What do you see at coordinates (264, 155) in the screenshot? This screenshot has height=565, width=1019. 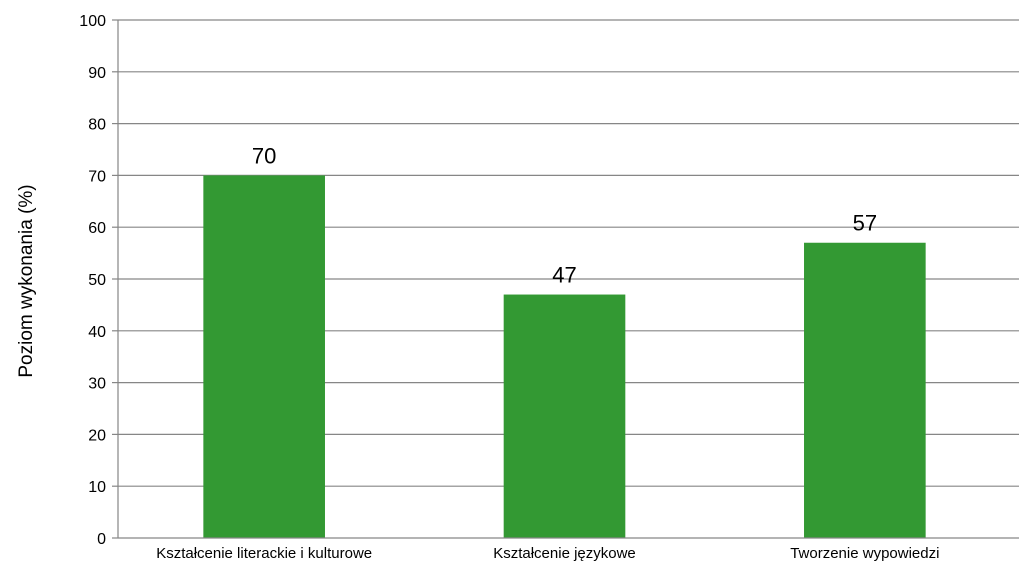 I see `data-label: 70` at bounding box center [264, 155].